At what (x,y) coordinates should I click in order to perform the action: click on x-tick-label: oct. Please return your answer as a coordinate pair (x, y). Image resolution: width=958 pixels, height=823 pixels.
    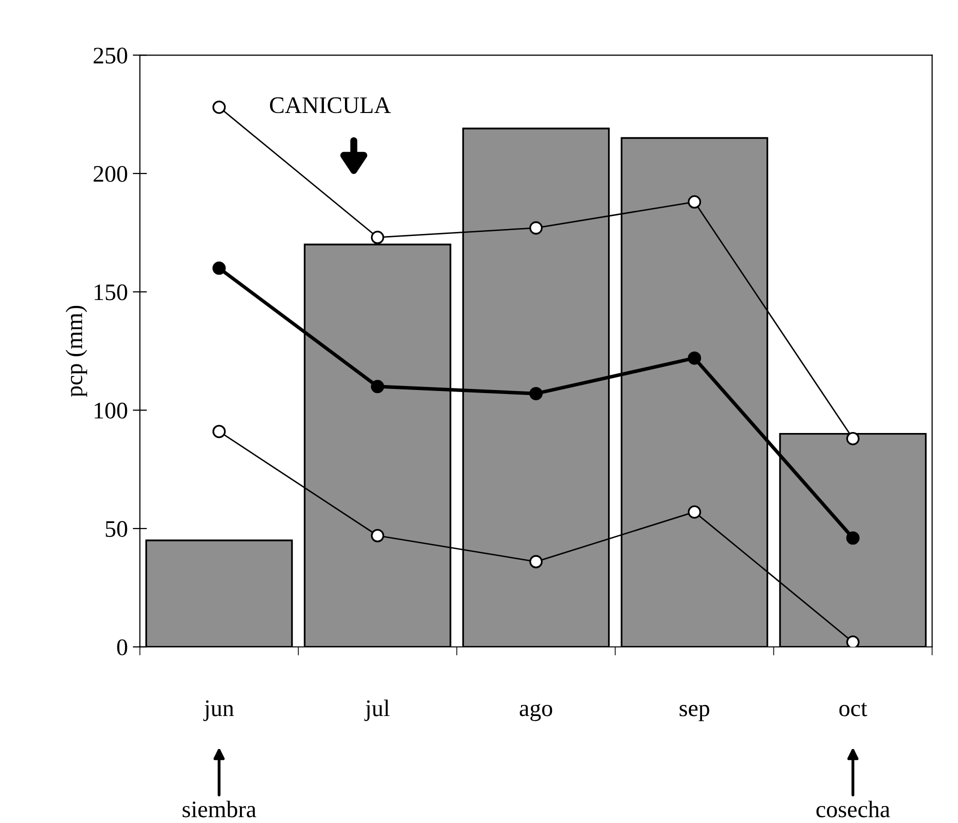
    Looking at the image, I should click on (853, 709).